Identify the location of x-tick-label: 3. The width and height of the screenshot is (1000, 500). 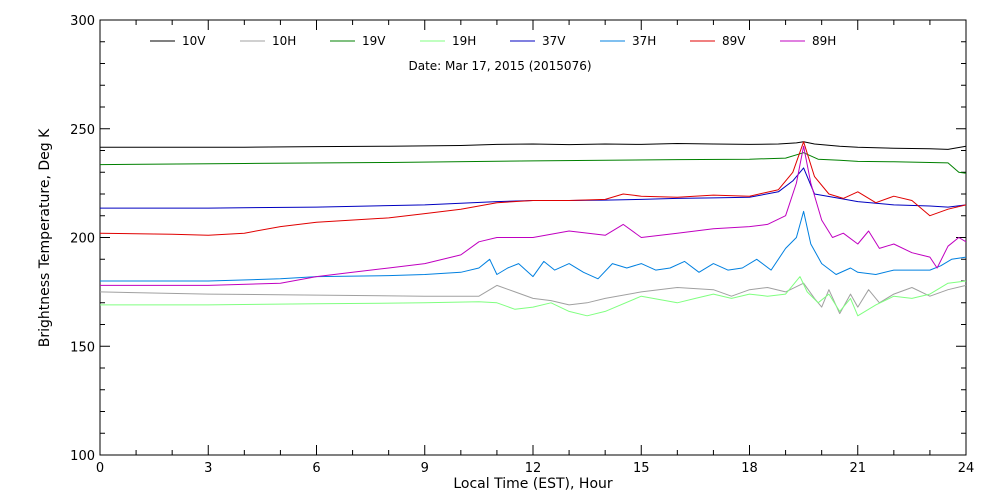
(208, 468).